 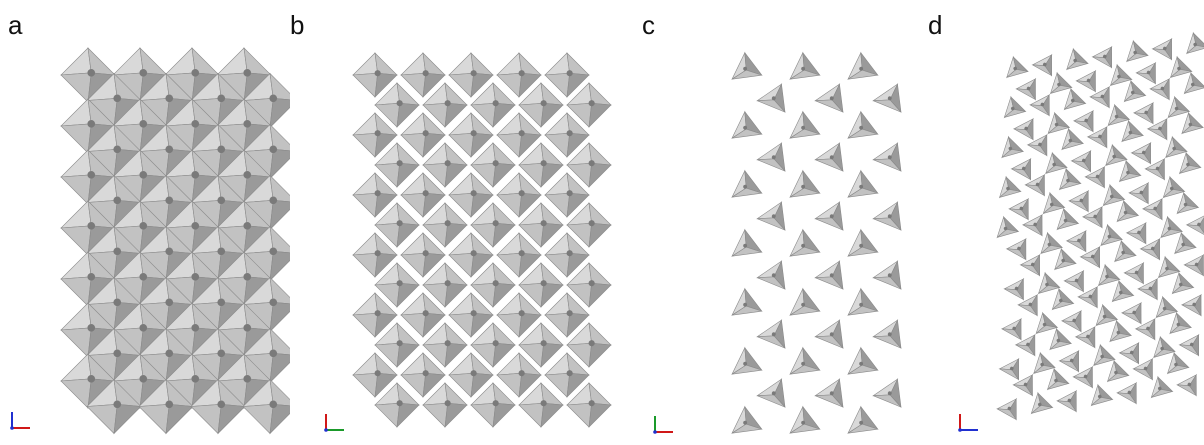 I want to click on panel-label-a: a, so click(x=15, y=25).